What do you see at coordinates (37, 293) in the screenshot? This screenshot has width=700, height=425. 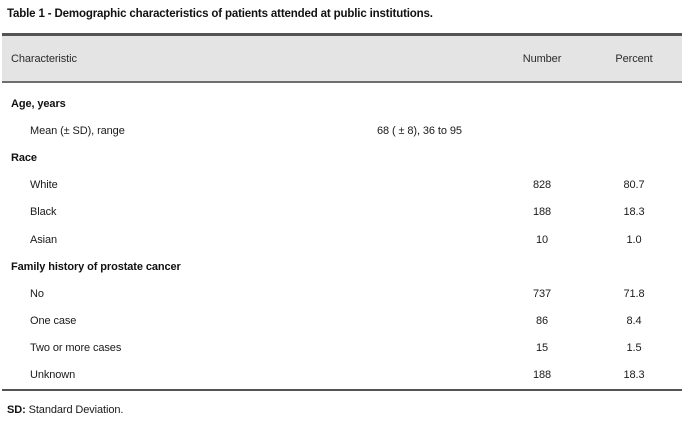 I see `row-label: No` at bounding box center [37, 293].